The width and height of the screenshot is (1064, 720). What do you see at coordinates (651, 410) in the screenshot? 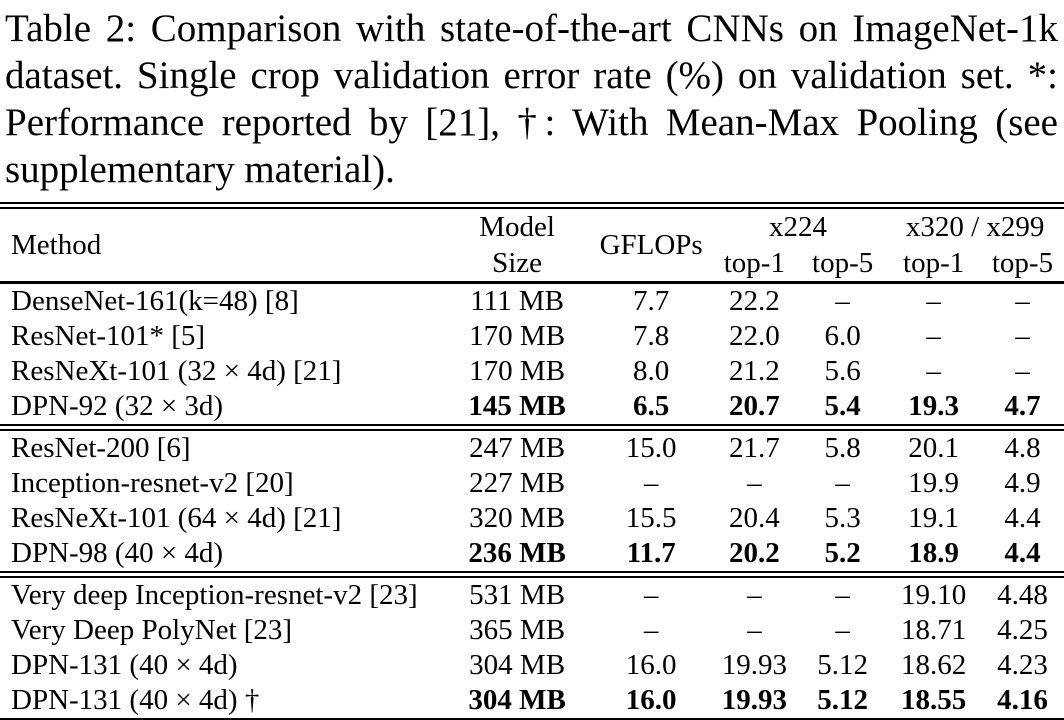
I see `cell-gflops: 6.5` at bounding box center [651, 410].